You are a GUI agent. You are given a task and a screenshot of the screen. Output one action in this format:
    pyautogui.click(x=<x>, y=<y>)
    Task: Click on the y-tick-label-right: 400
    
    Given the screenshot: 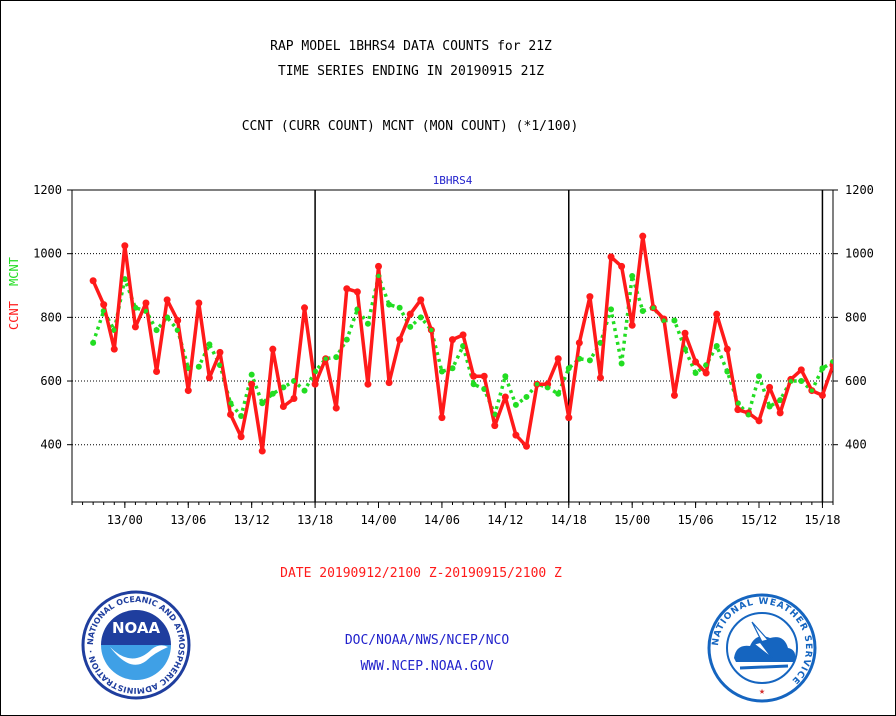 What is the action you would take?
    pyautogui.click(x=856, y=445)
    